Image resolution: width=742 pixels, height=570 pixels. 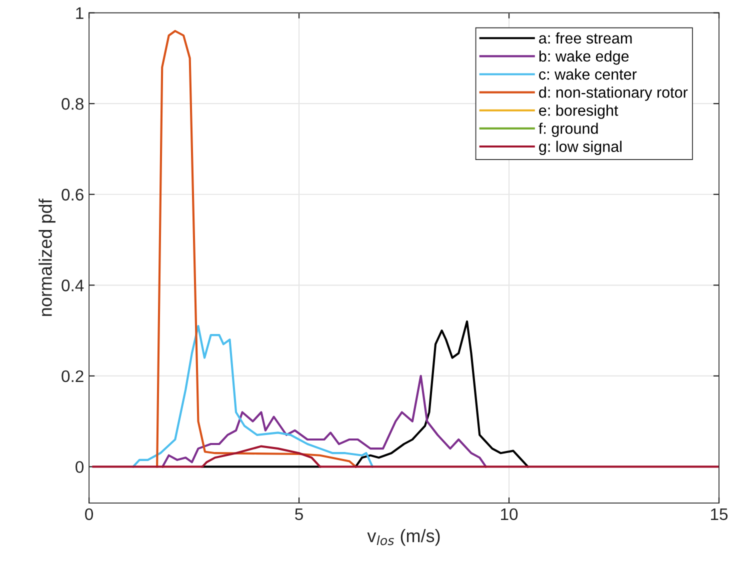 I want to click on y-tick-label: 0, so click(x=80, y=467).